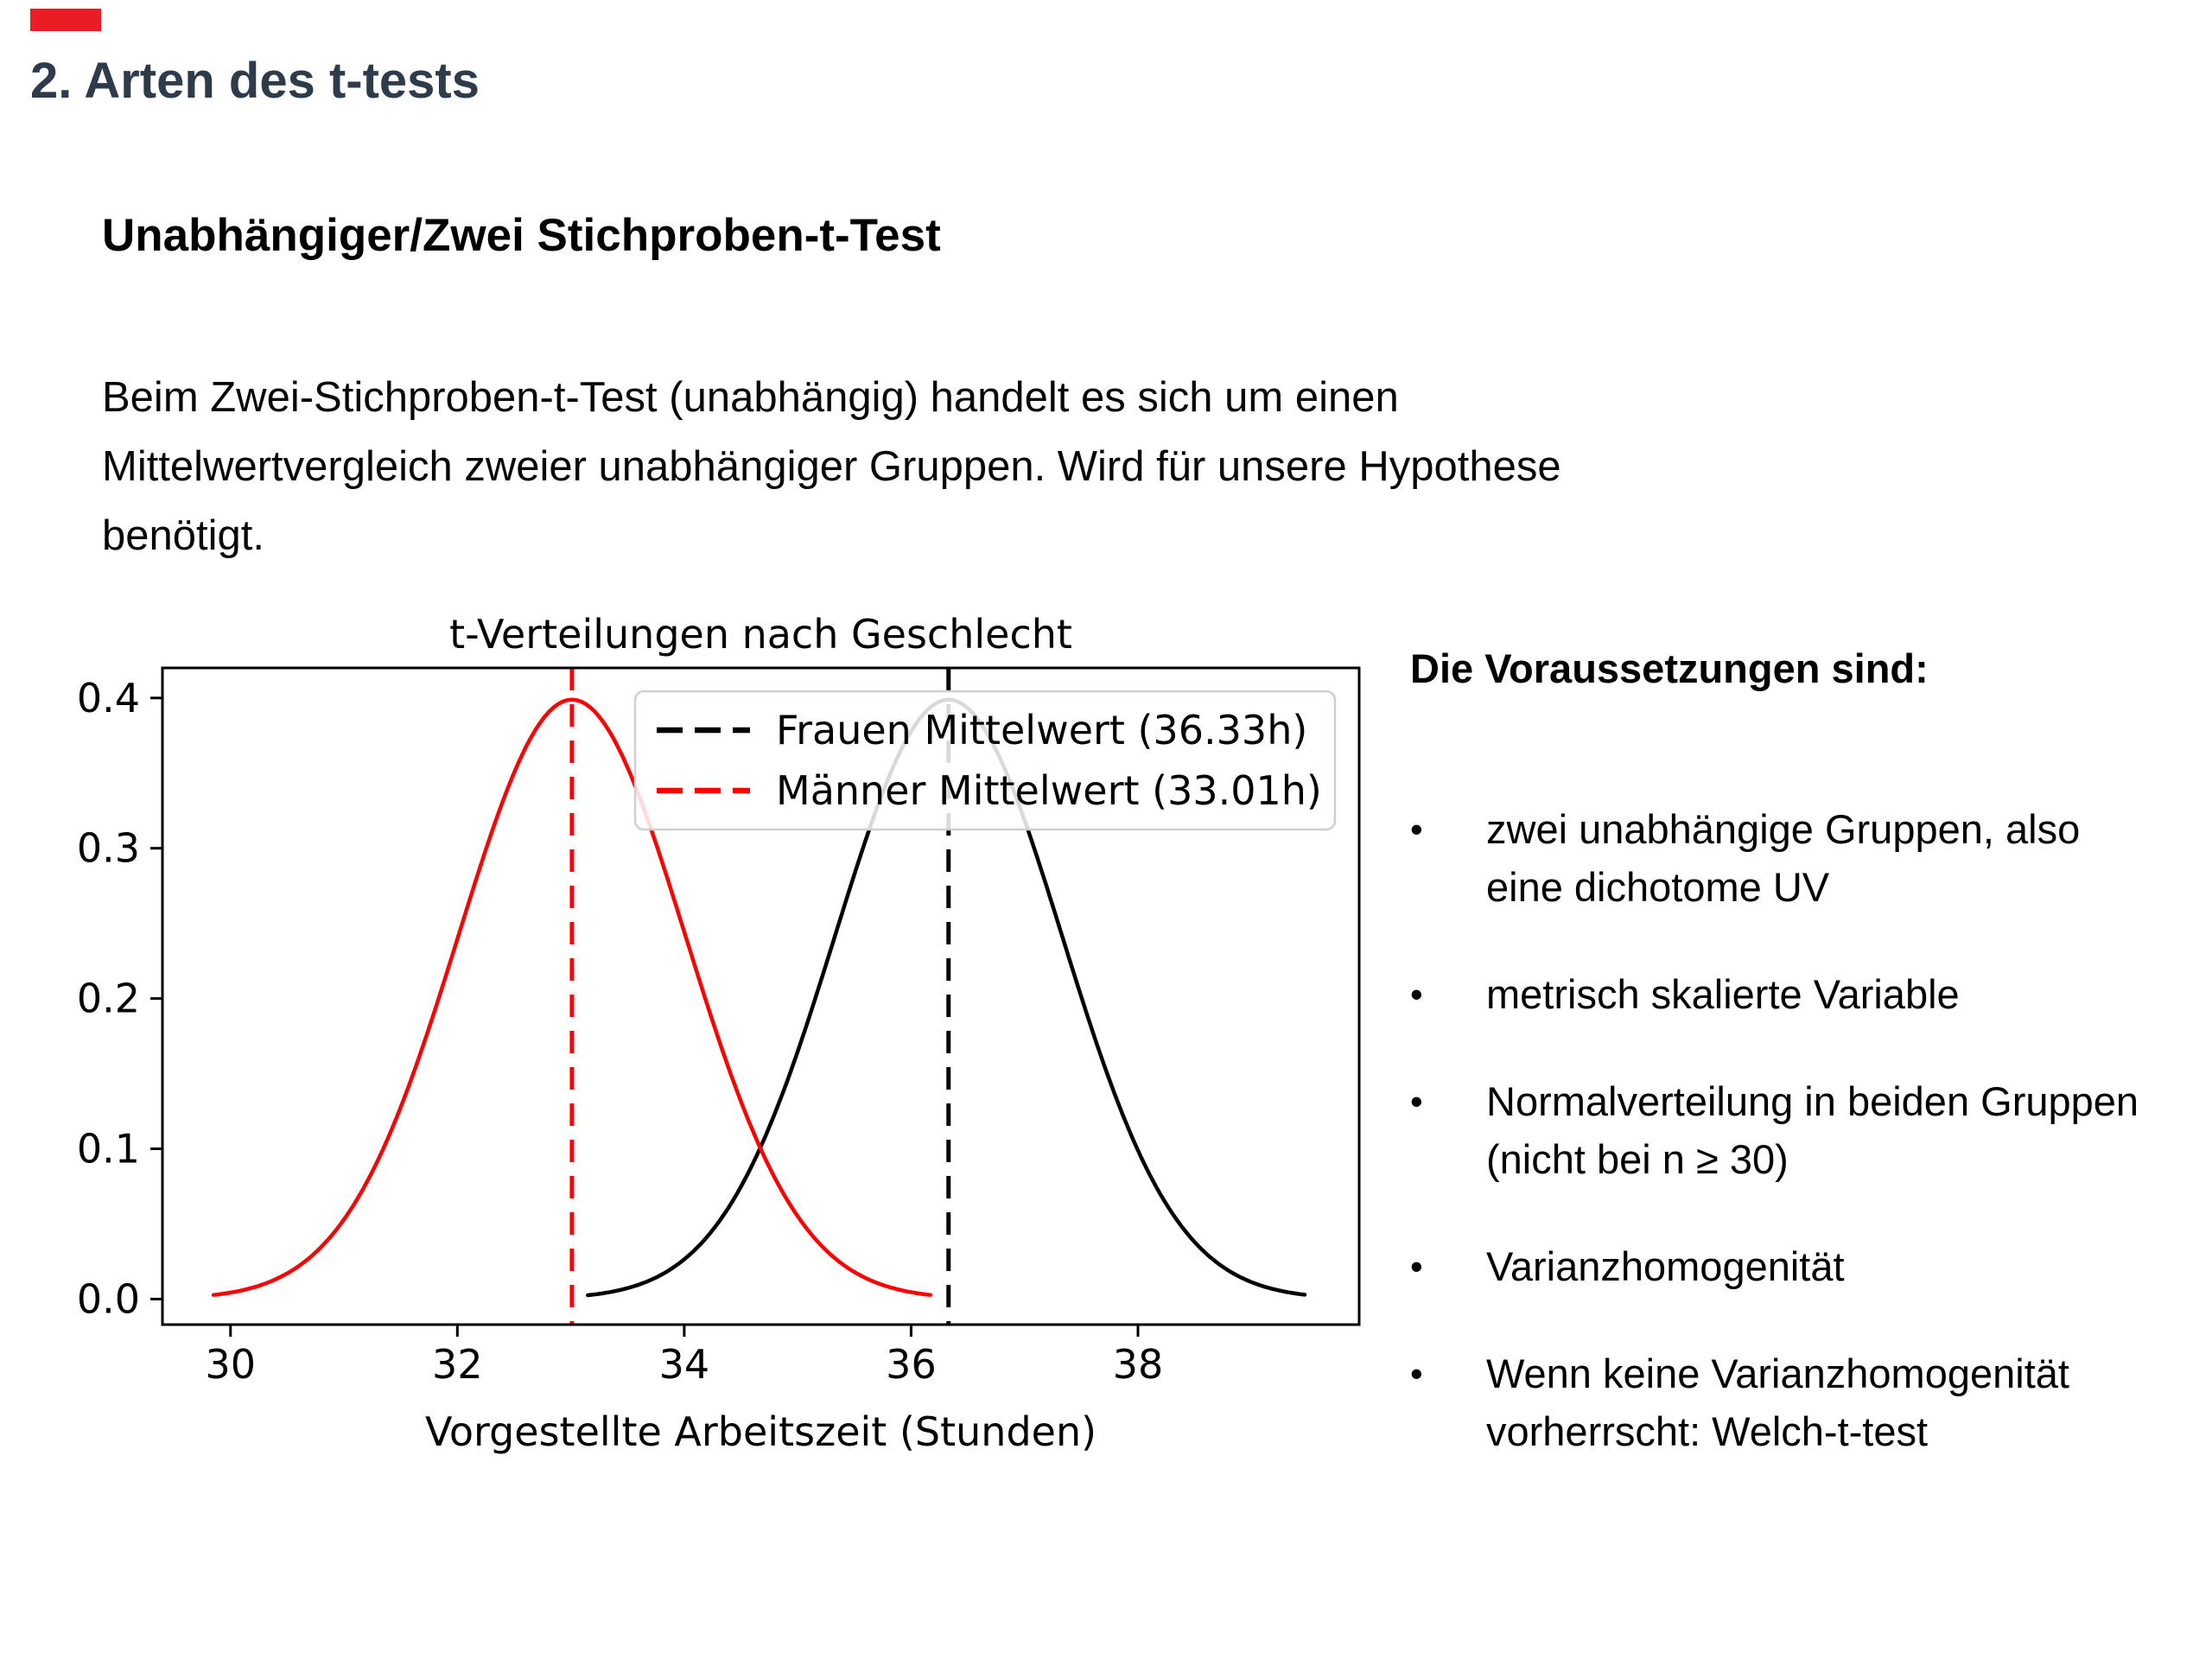  I want to click on text-line: eine dichotome UV, so click(1658, 887).